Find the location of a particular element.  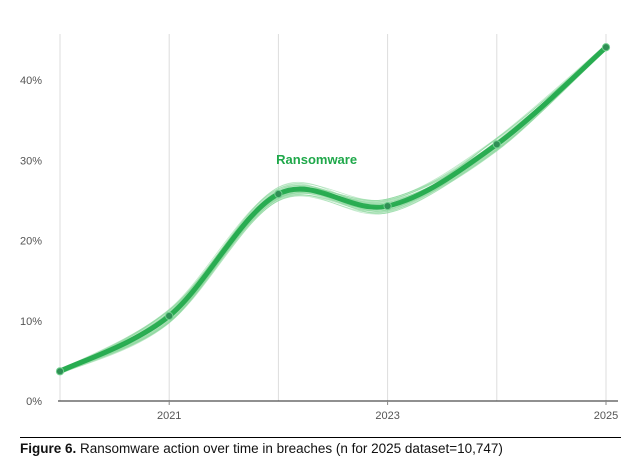

caption-rule is located at coordinates (320, 437).